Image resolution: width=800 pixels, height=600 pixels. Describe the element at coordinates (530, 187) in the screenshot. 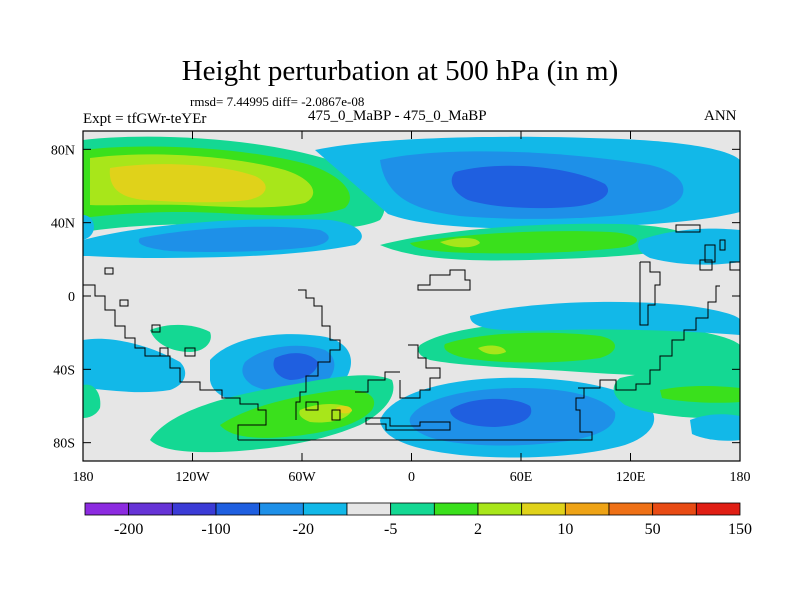

I see `nh-atlantic-negative-core` at that location.